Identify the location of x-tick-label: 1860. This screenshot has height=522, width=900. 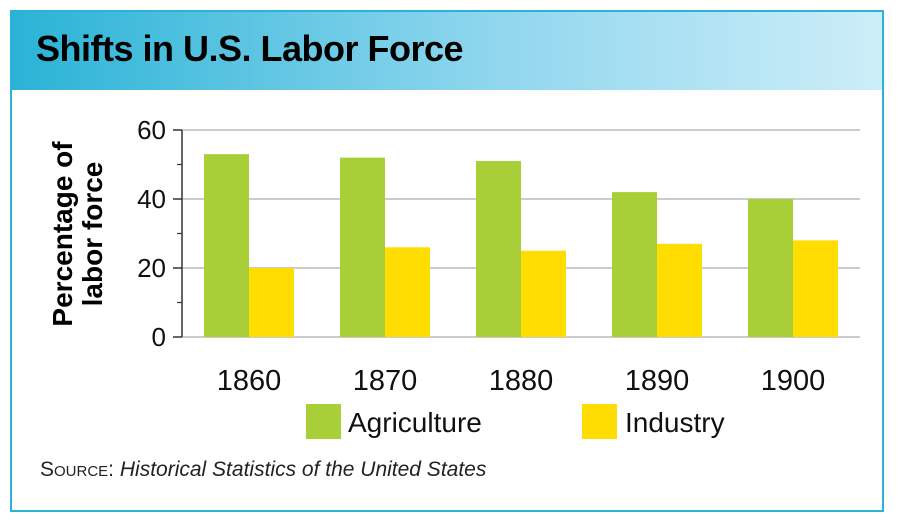
(249, 381).